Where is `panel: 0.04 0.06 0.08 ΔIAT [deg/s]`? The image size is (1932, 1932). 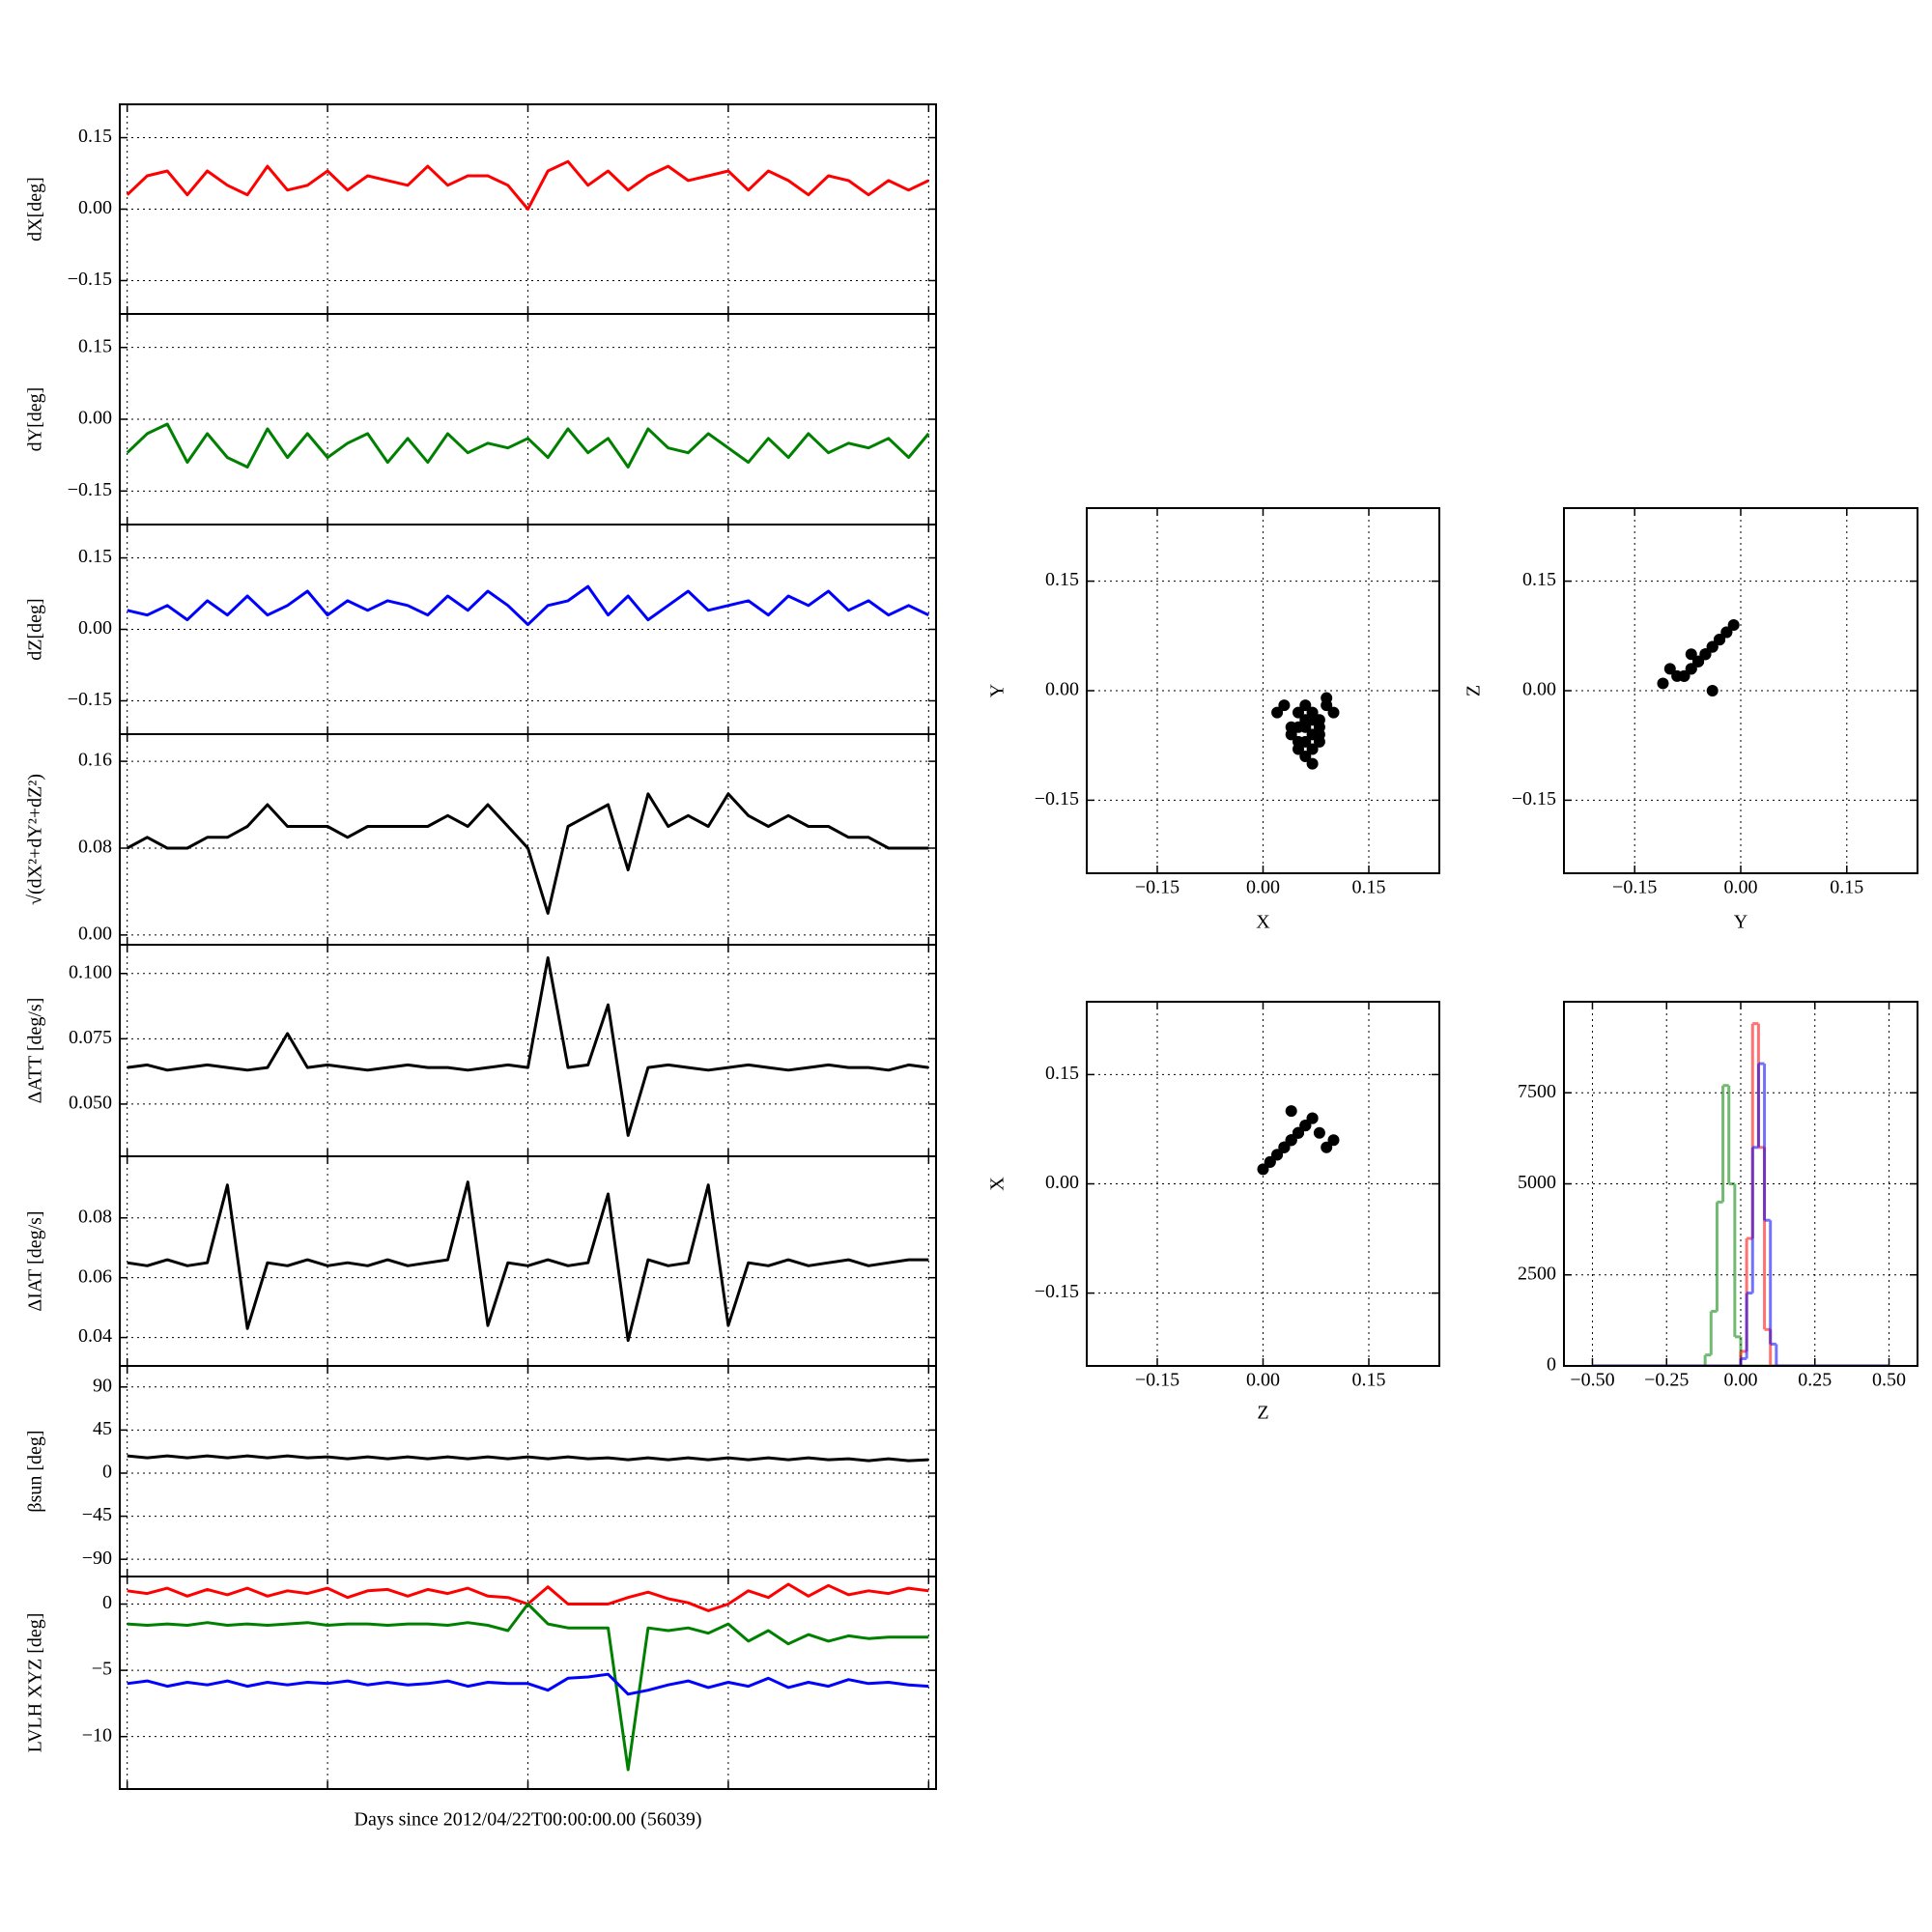
panel: 0.04 0.06 0.08 ΔIAT [deg/s] is located at coordinates (481, 1261).